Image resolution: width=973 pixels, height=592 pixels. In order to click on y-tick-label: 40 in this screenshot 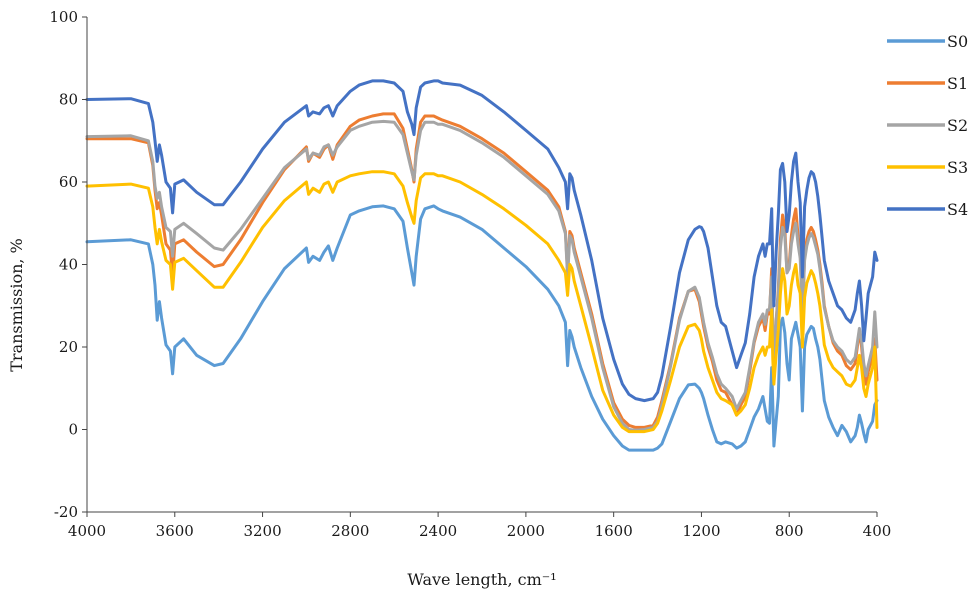, I will do `click(68, 265)`.